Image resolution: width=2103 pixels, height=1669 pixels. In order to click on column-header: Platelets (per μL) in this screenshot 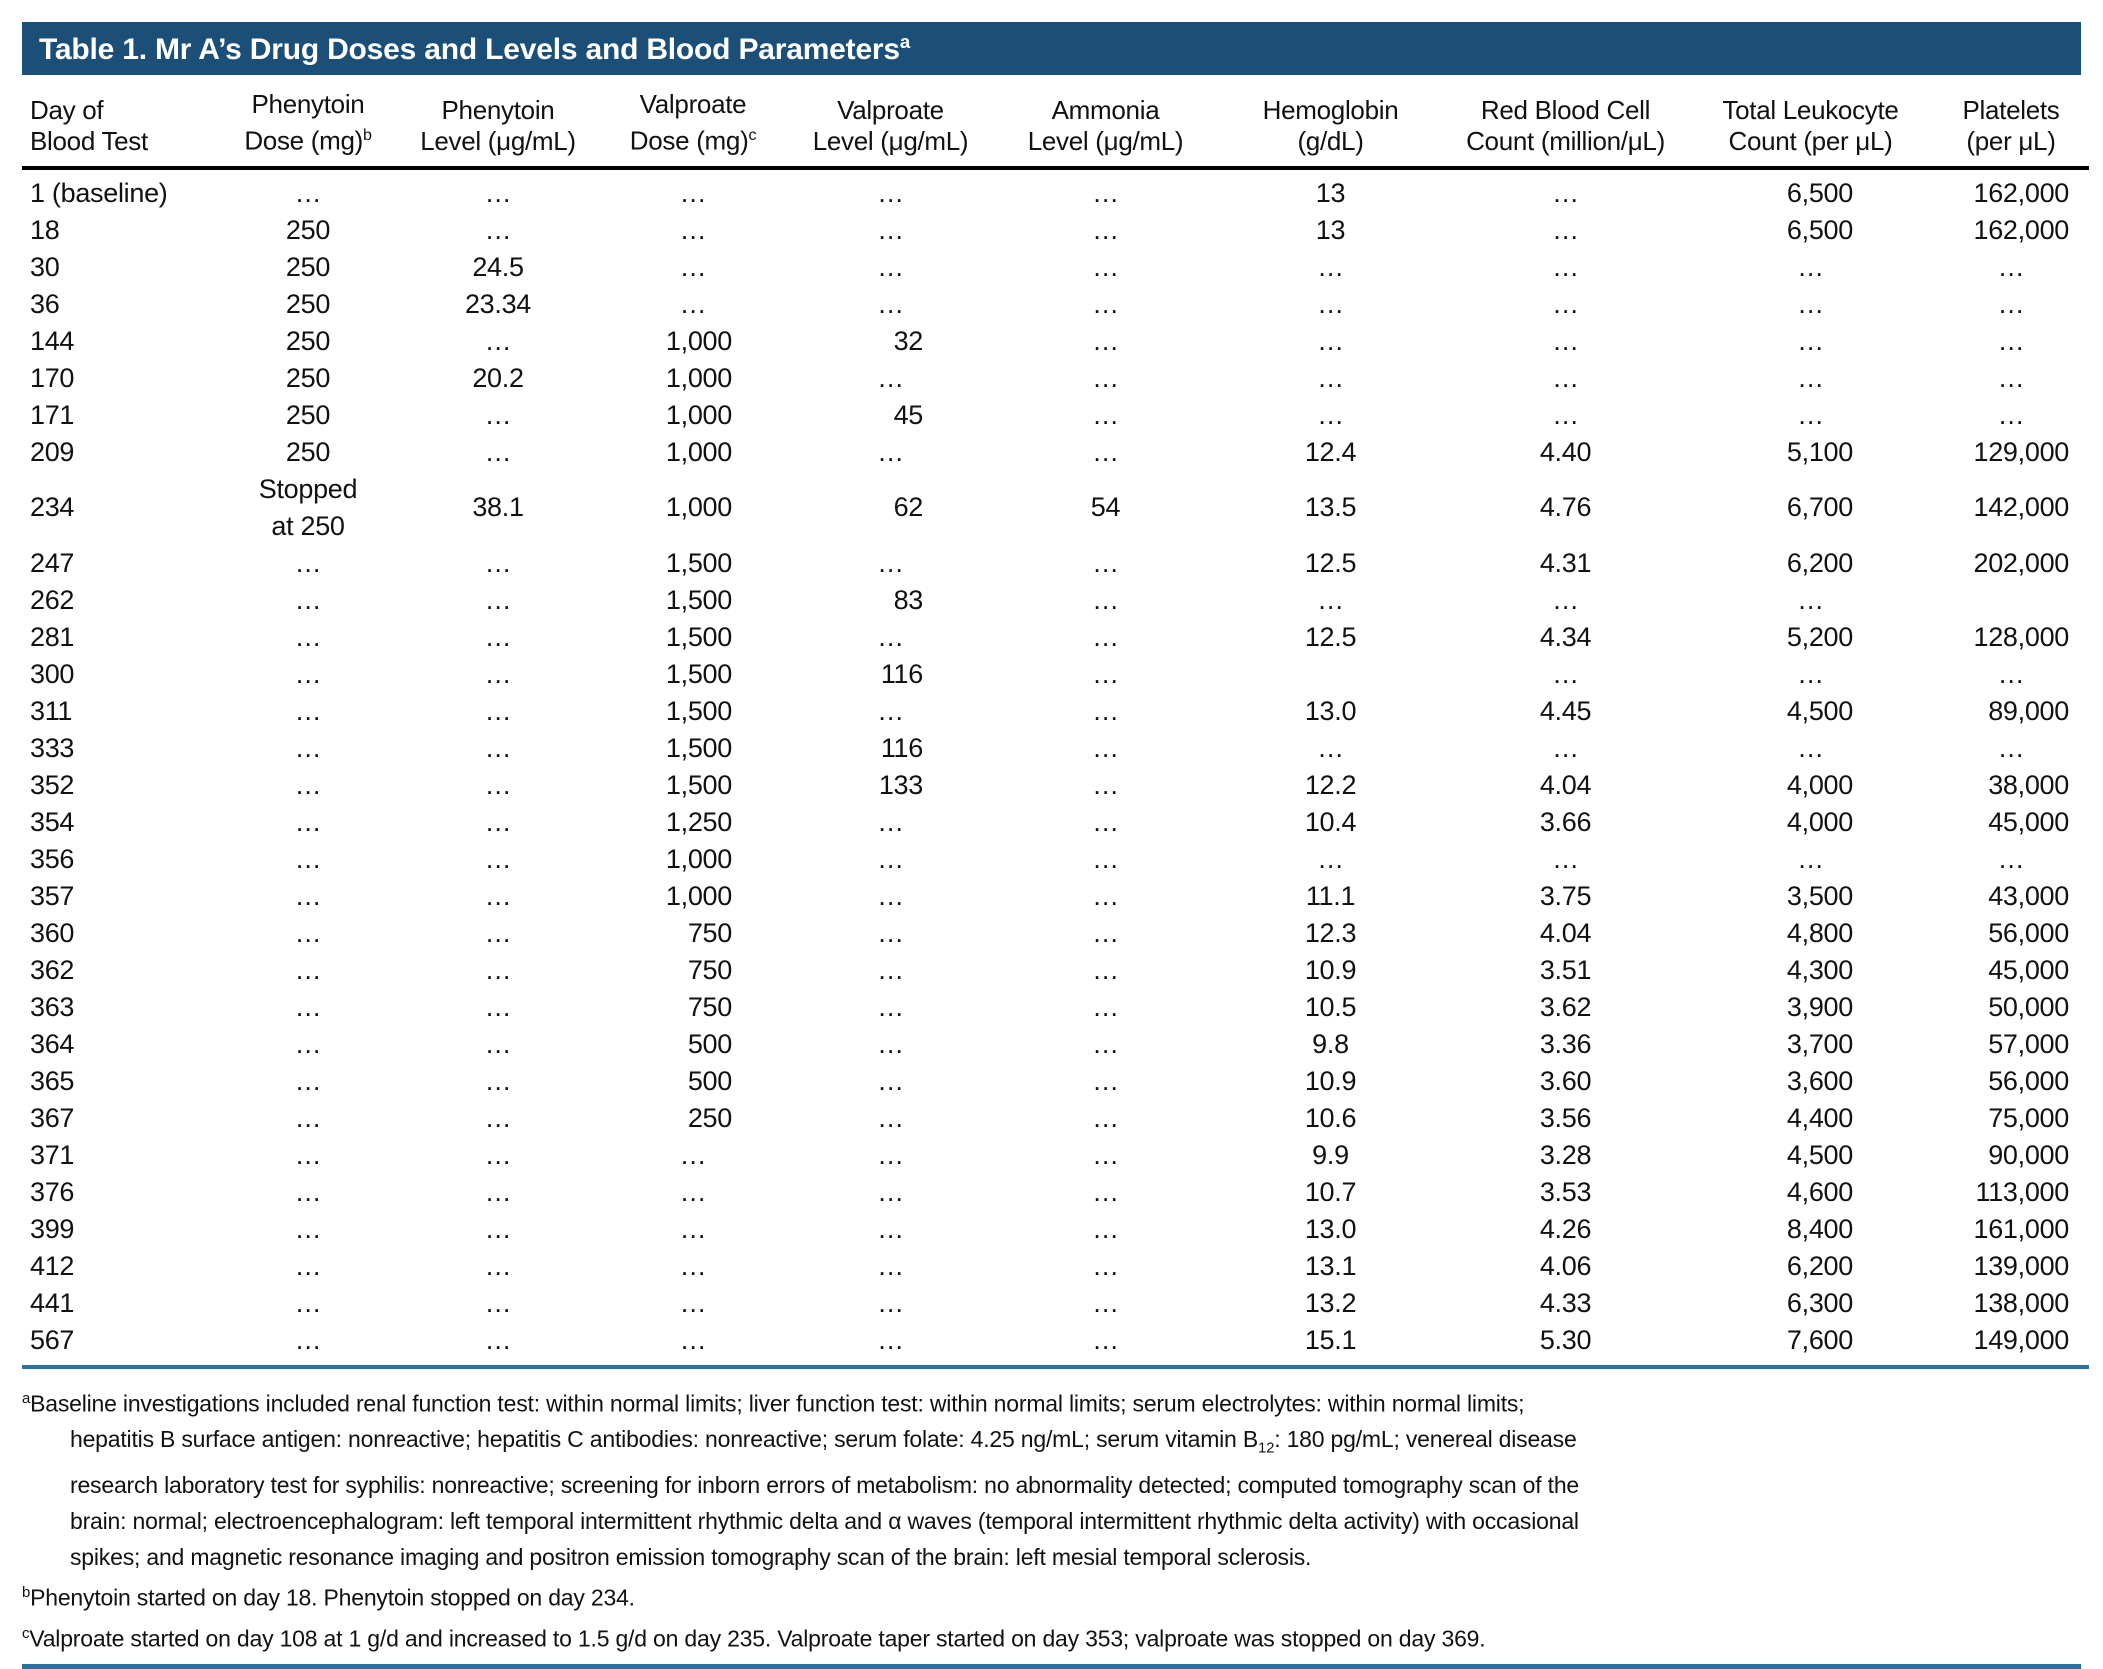, I will do `click(2011, 122)`.